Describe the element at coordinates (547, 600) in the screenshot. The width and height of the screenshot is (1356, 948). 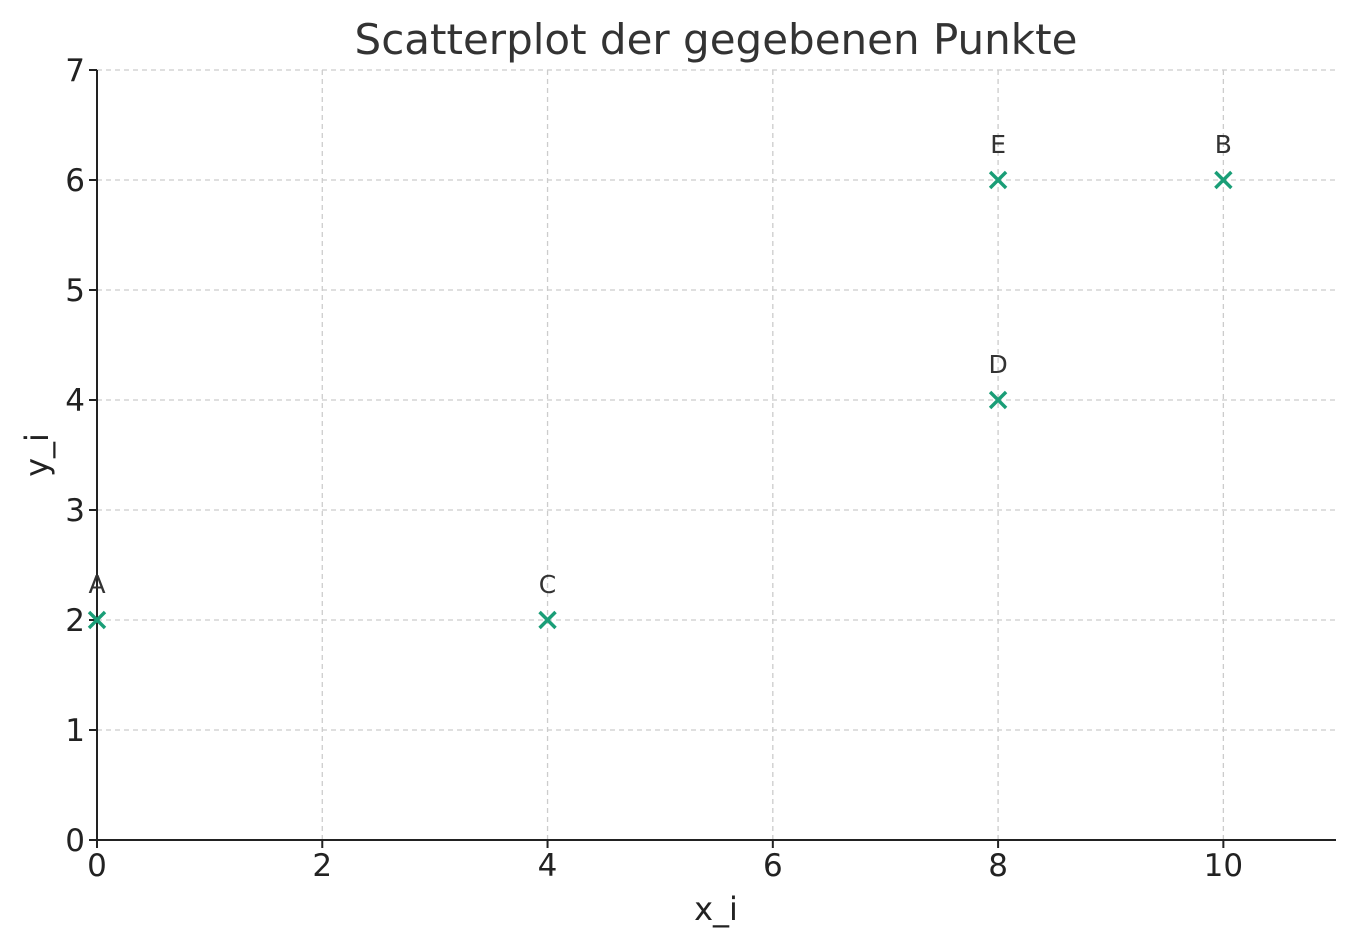
I see `data-point-C: C` at that location.